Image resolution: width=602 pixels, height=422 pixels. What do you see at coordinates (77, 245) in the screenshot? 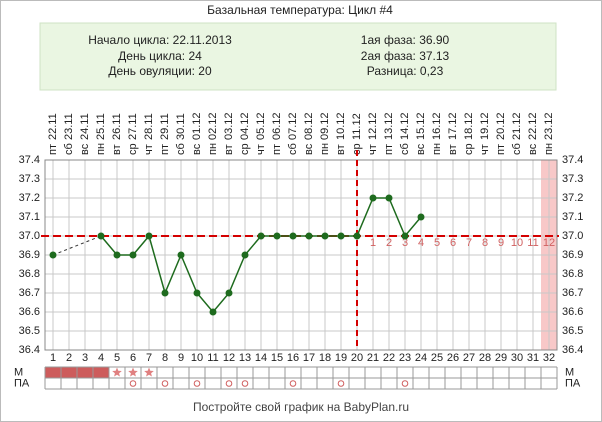
I see `gap-bridge` at bounding box center [77, 245].